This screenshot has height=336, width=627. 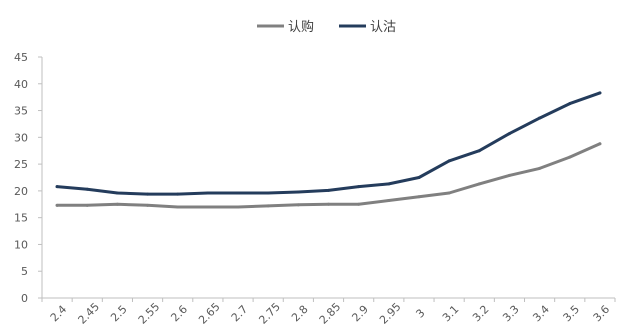 I want to click on x-tick-label: 3.4, so click(x=541, y=314).